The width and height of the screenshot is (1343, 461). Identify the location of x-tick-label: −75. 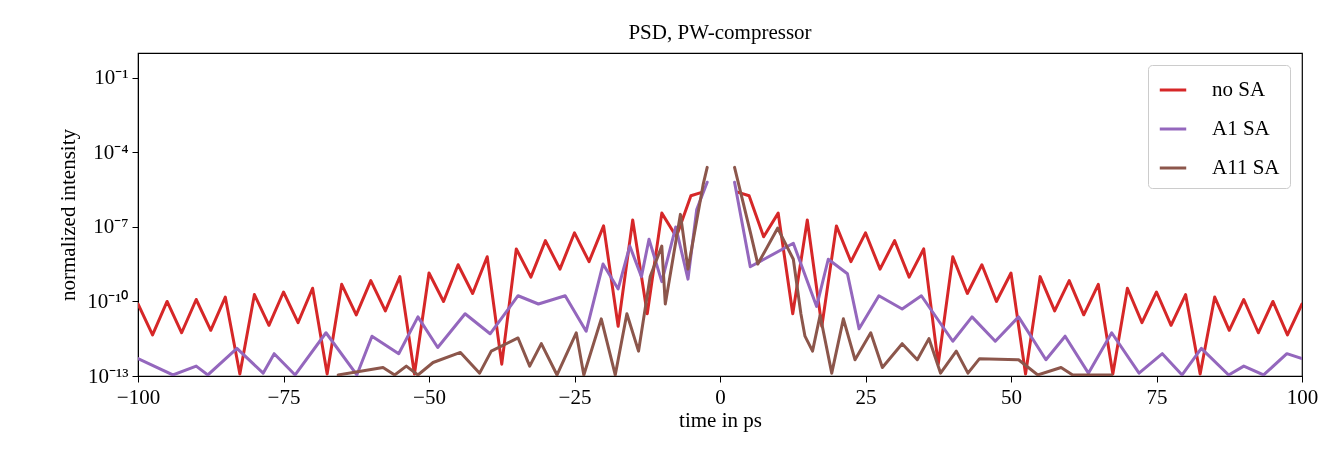
(284, 396).